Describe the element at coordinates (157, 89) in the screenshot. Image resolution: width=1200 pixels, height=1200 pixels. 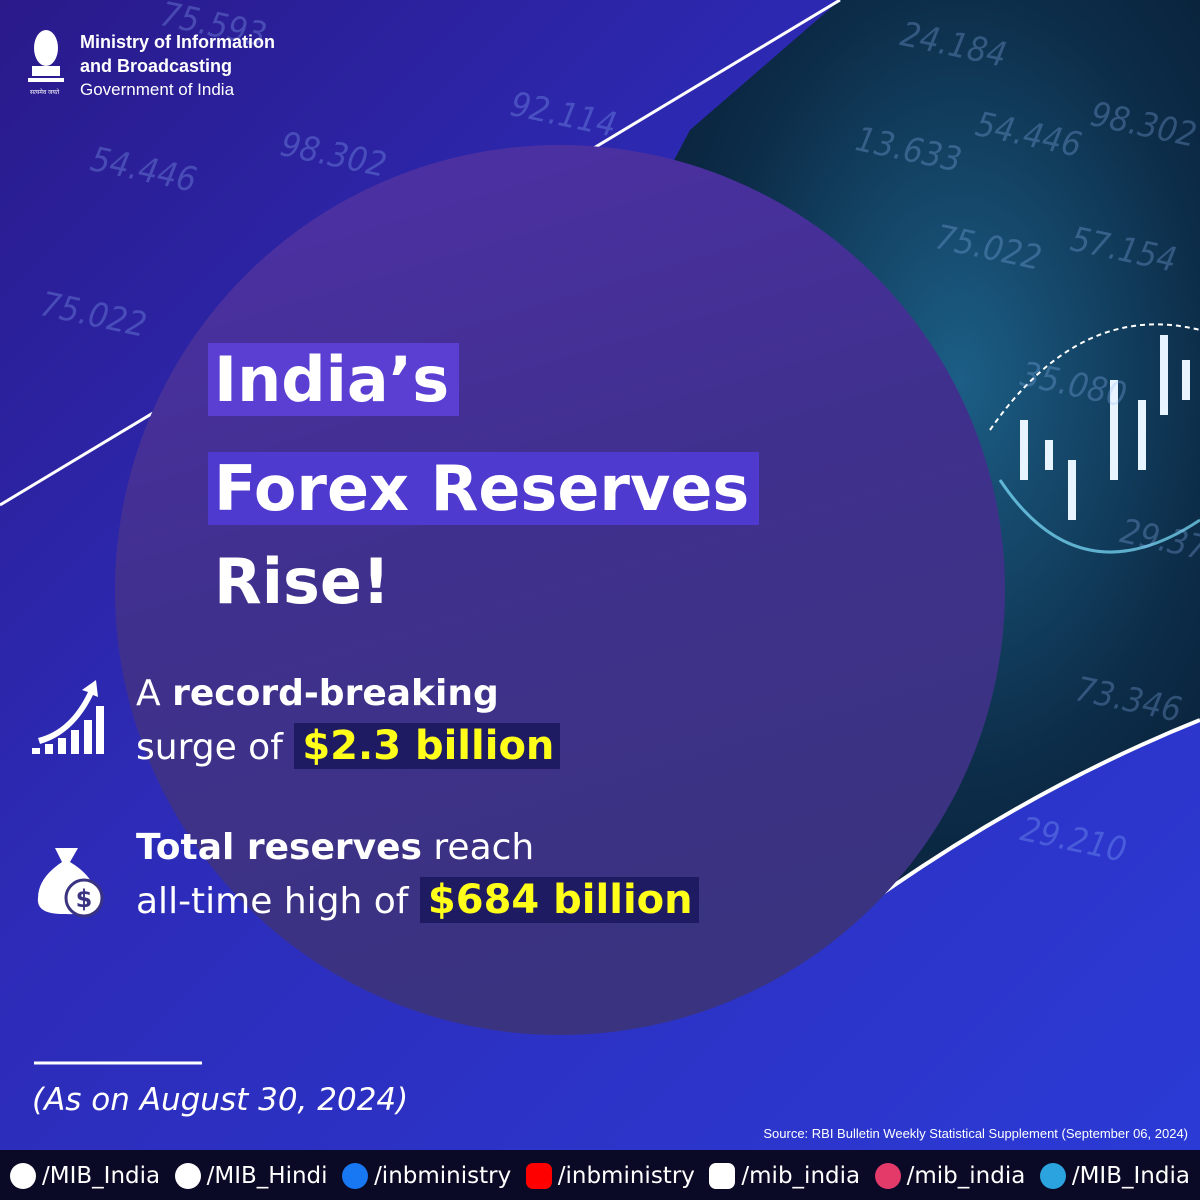
I see `government-line: Government of India` at that location.